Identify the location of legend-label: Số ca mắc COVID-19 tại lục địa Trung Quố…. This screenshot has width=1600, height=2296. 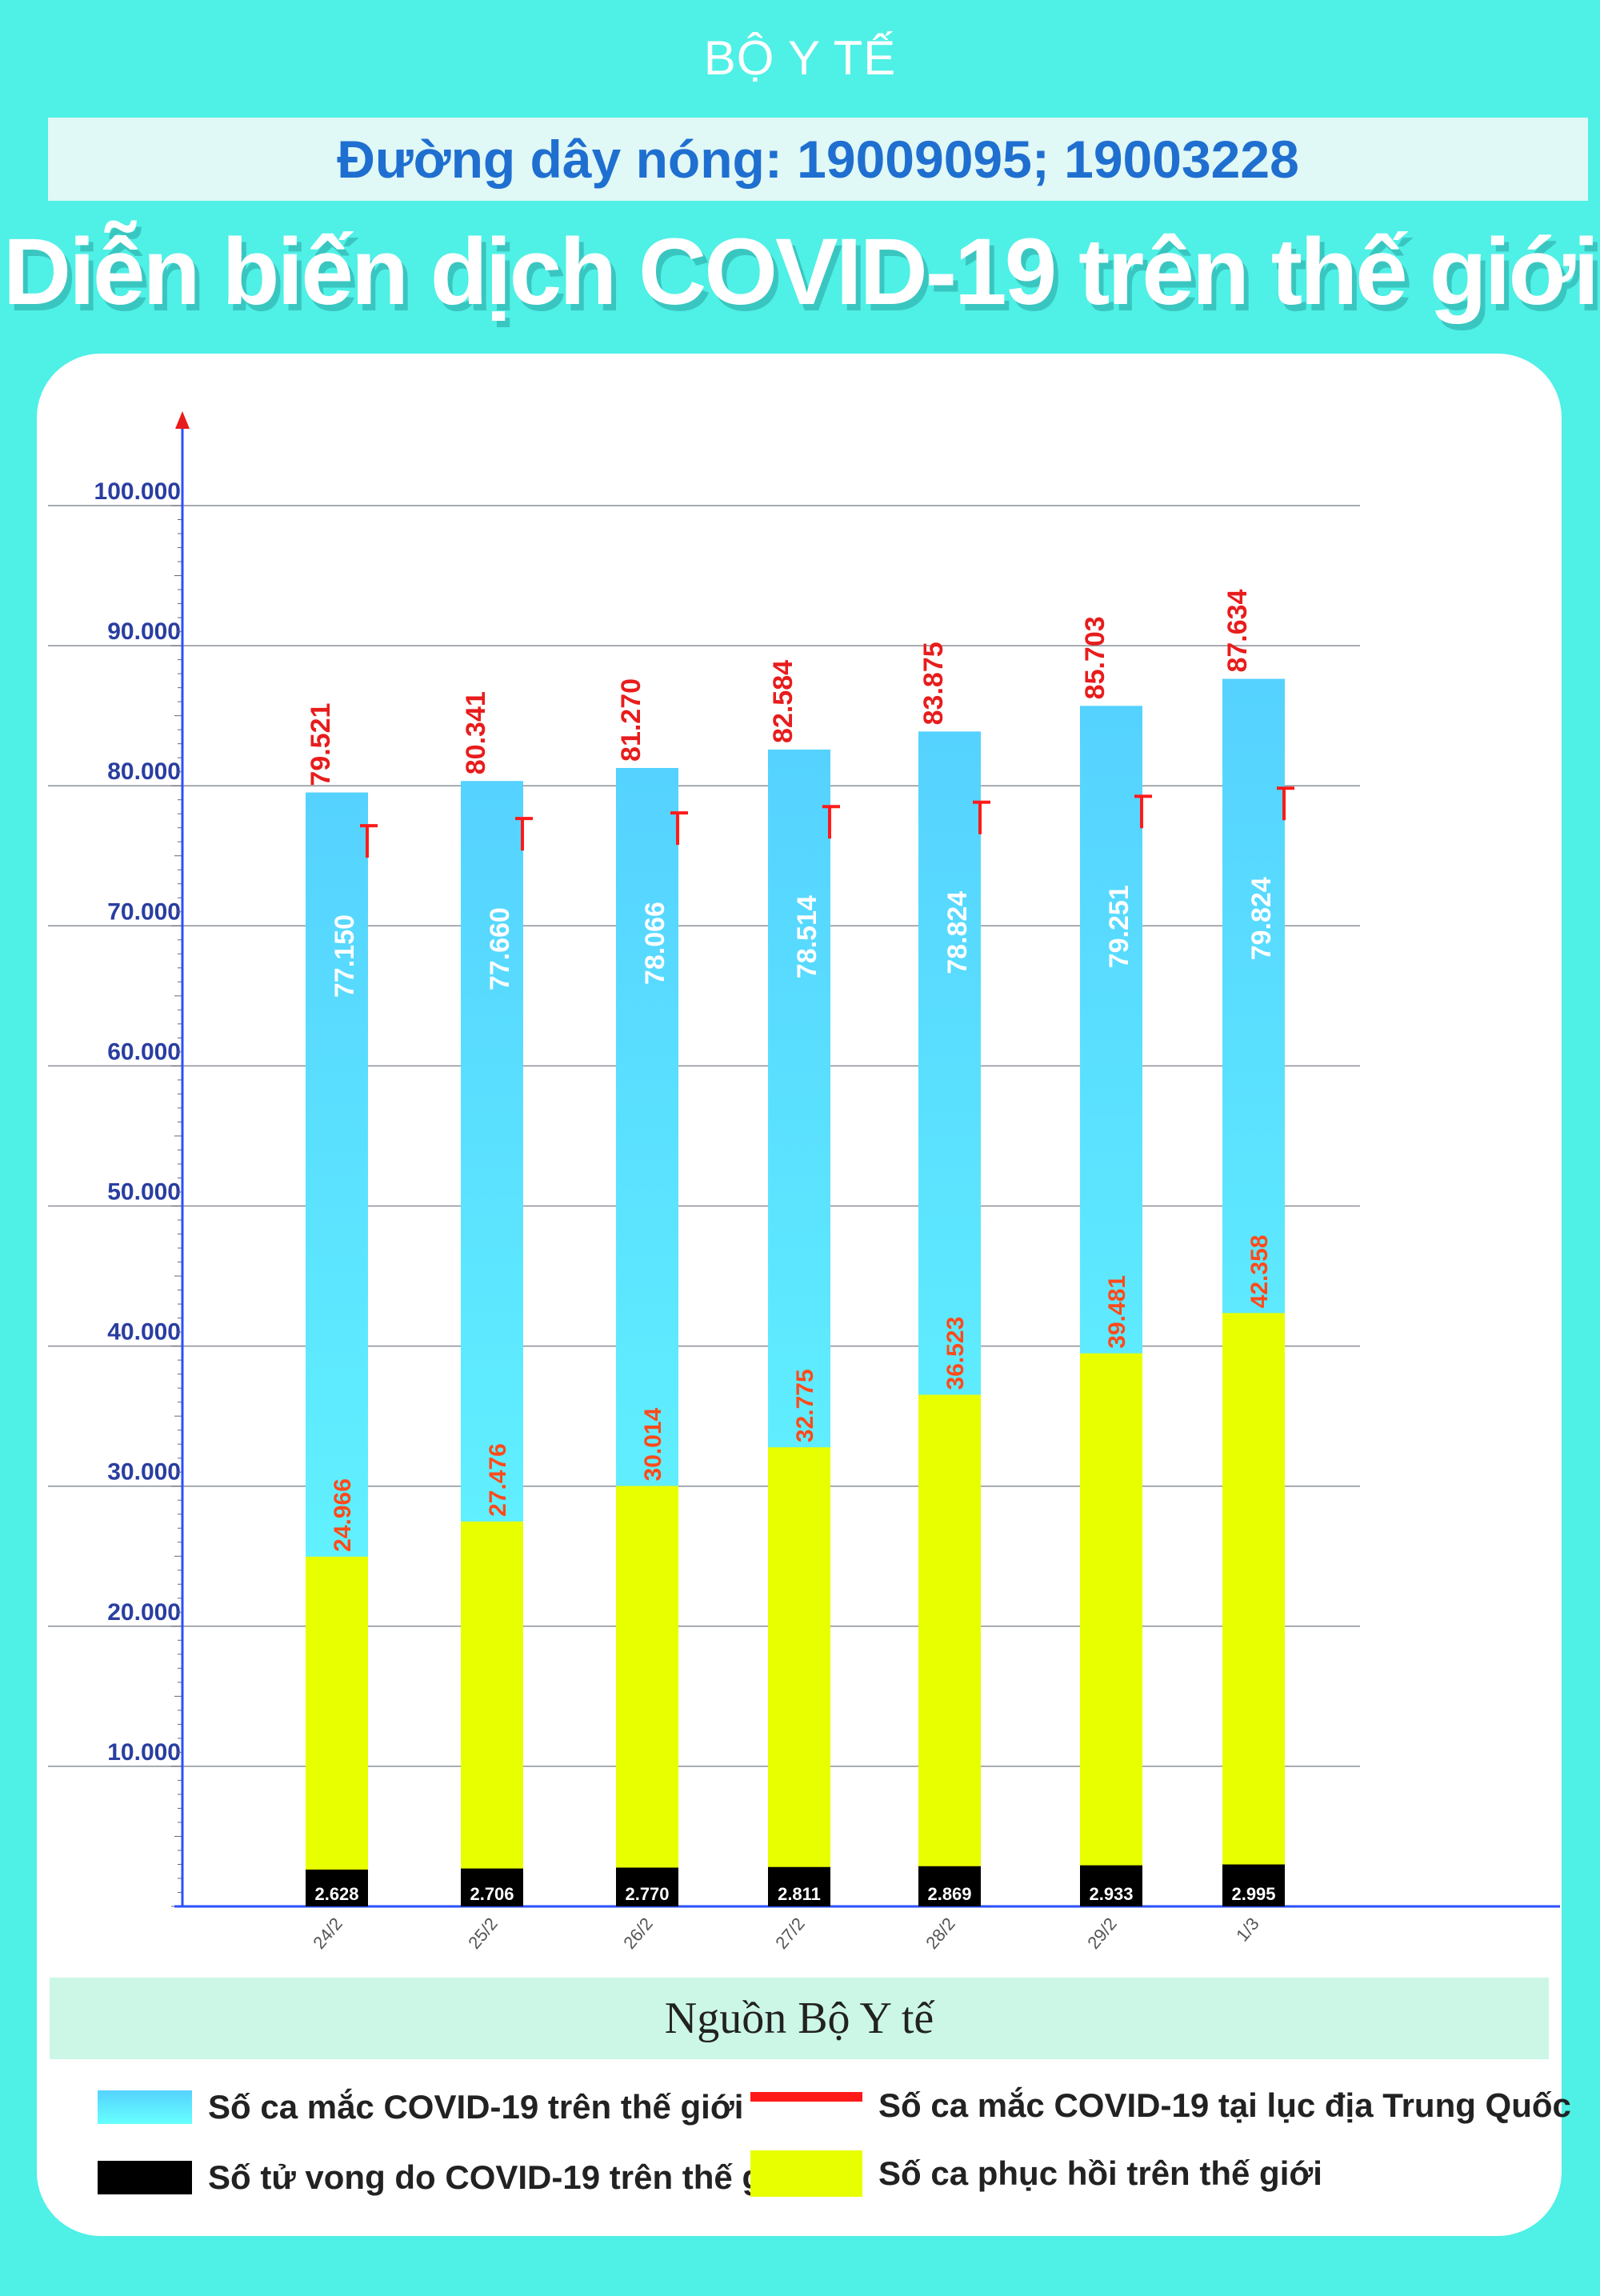
(1224, 2105).